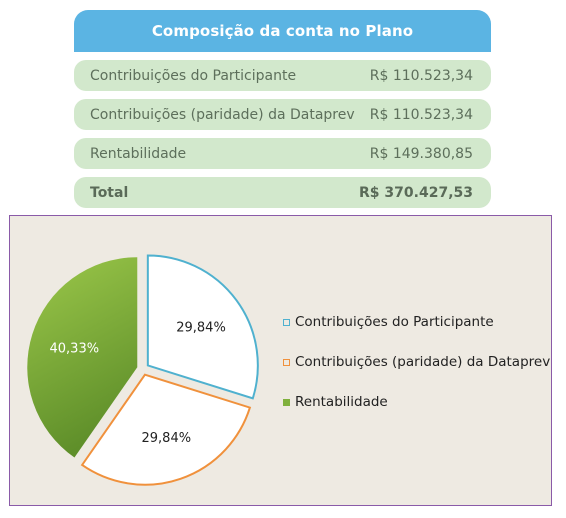 The height and width of the screenshot is (518, 566). I want to click on pie-slice-dataprev, so click(166, 429).